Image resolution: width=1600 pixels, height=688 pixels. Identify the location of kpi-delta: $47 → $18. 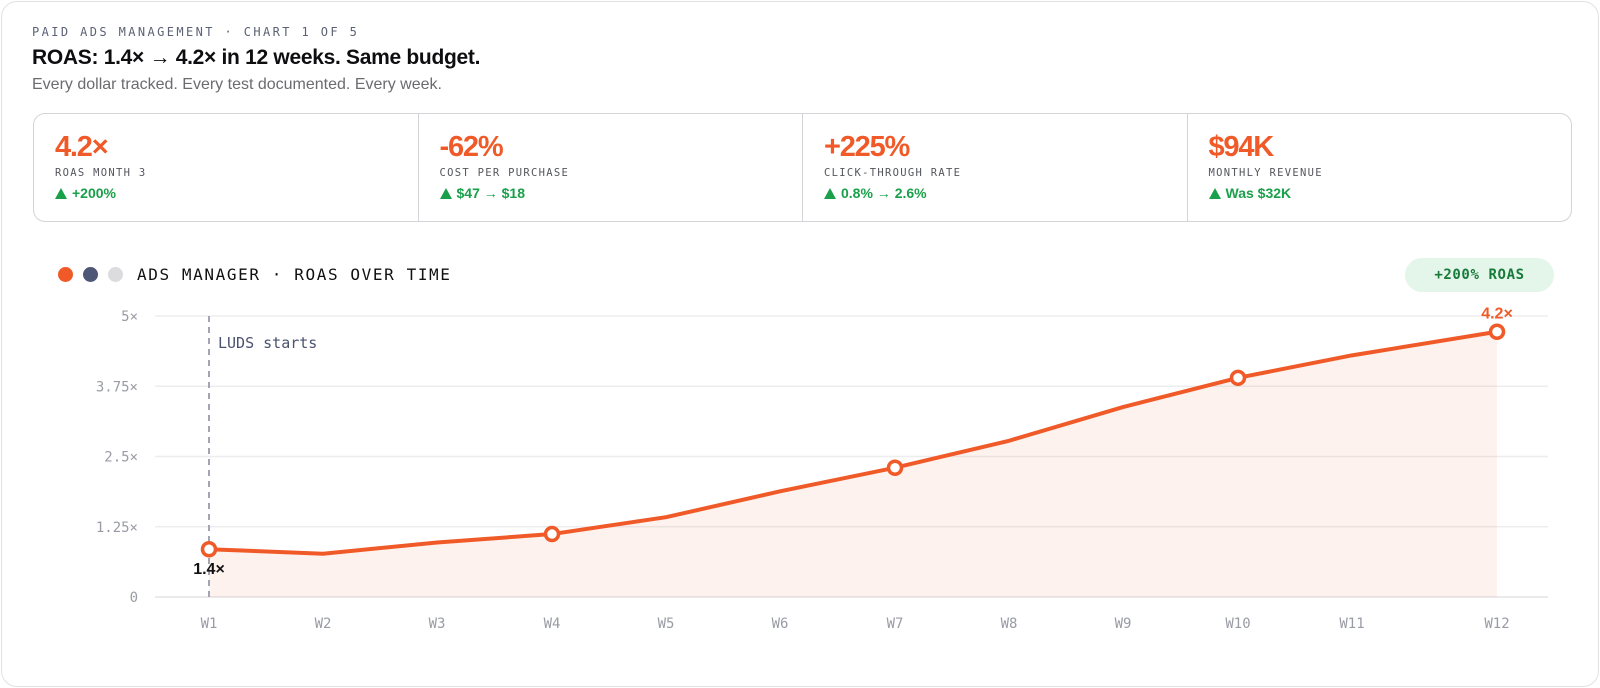
(482, 193).